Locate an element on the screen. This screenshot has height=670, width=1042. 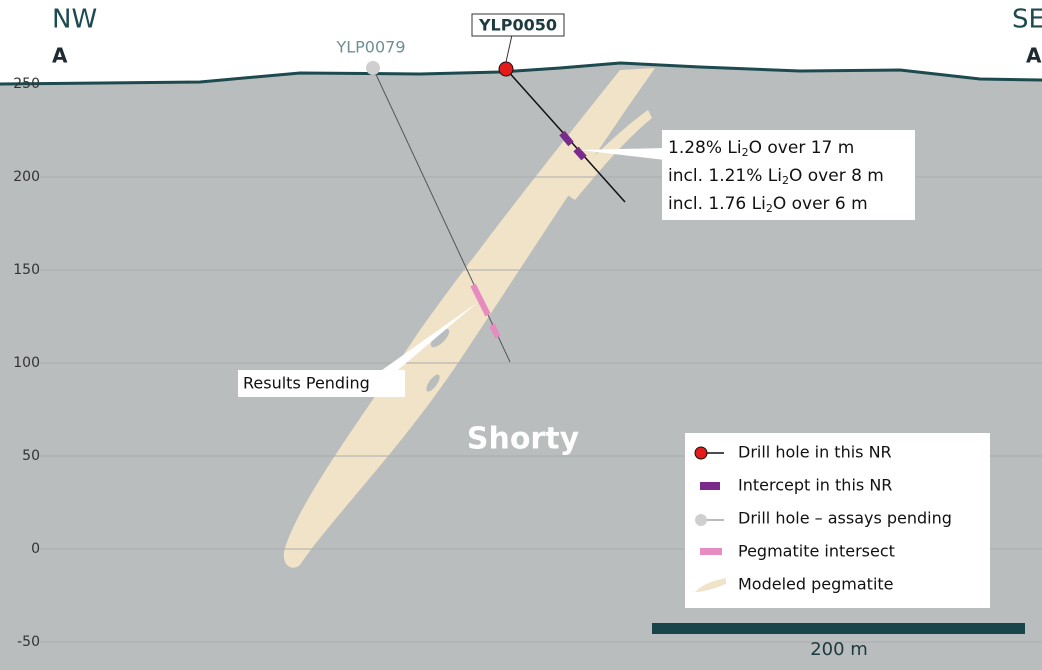
feature-label: Shorty is located at coordinates (523, 439).